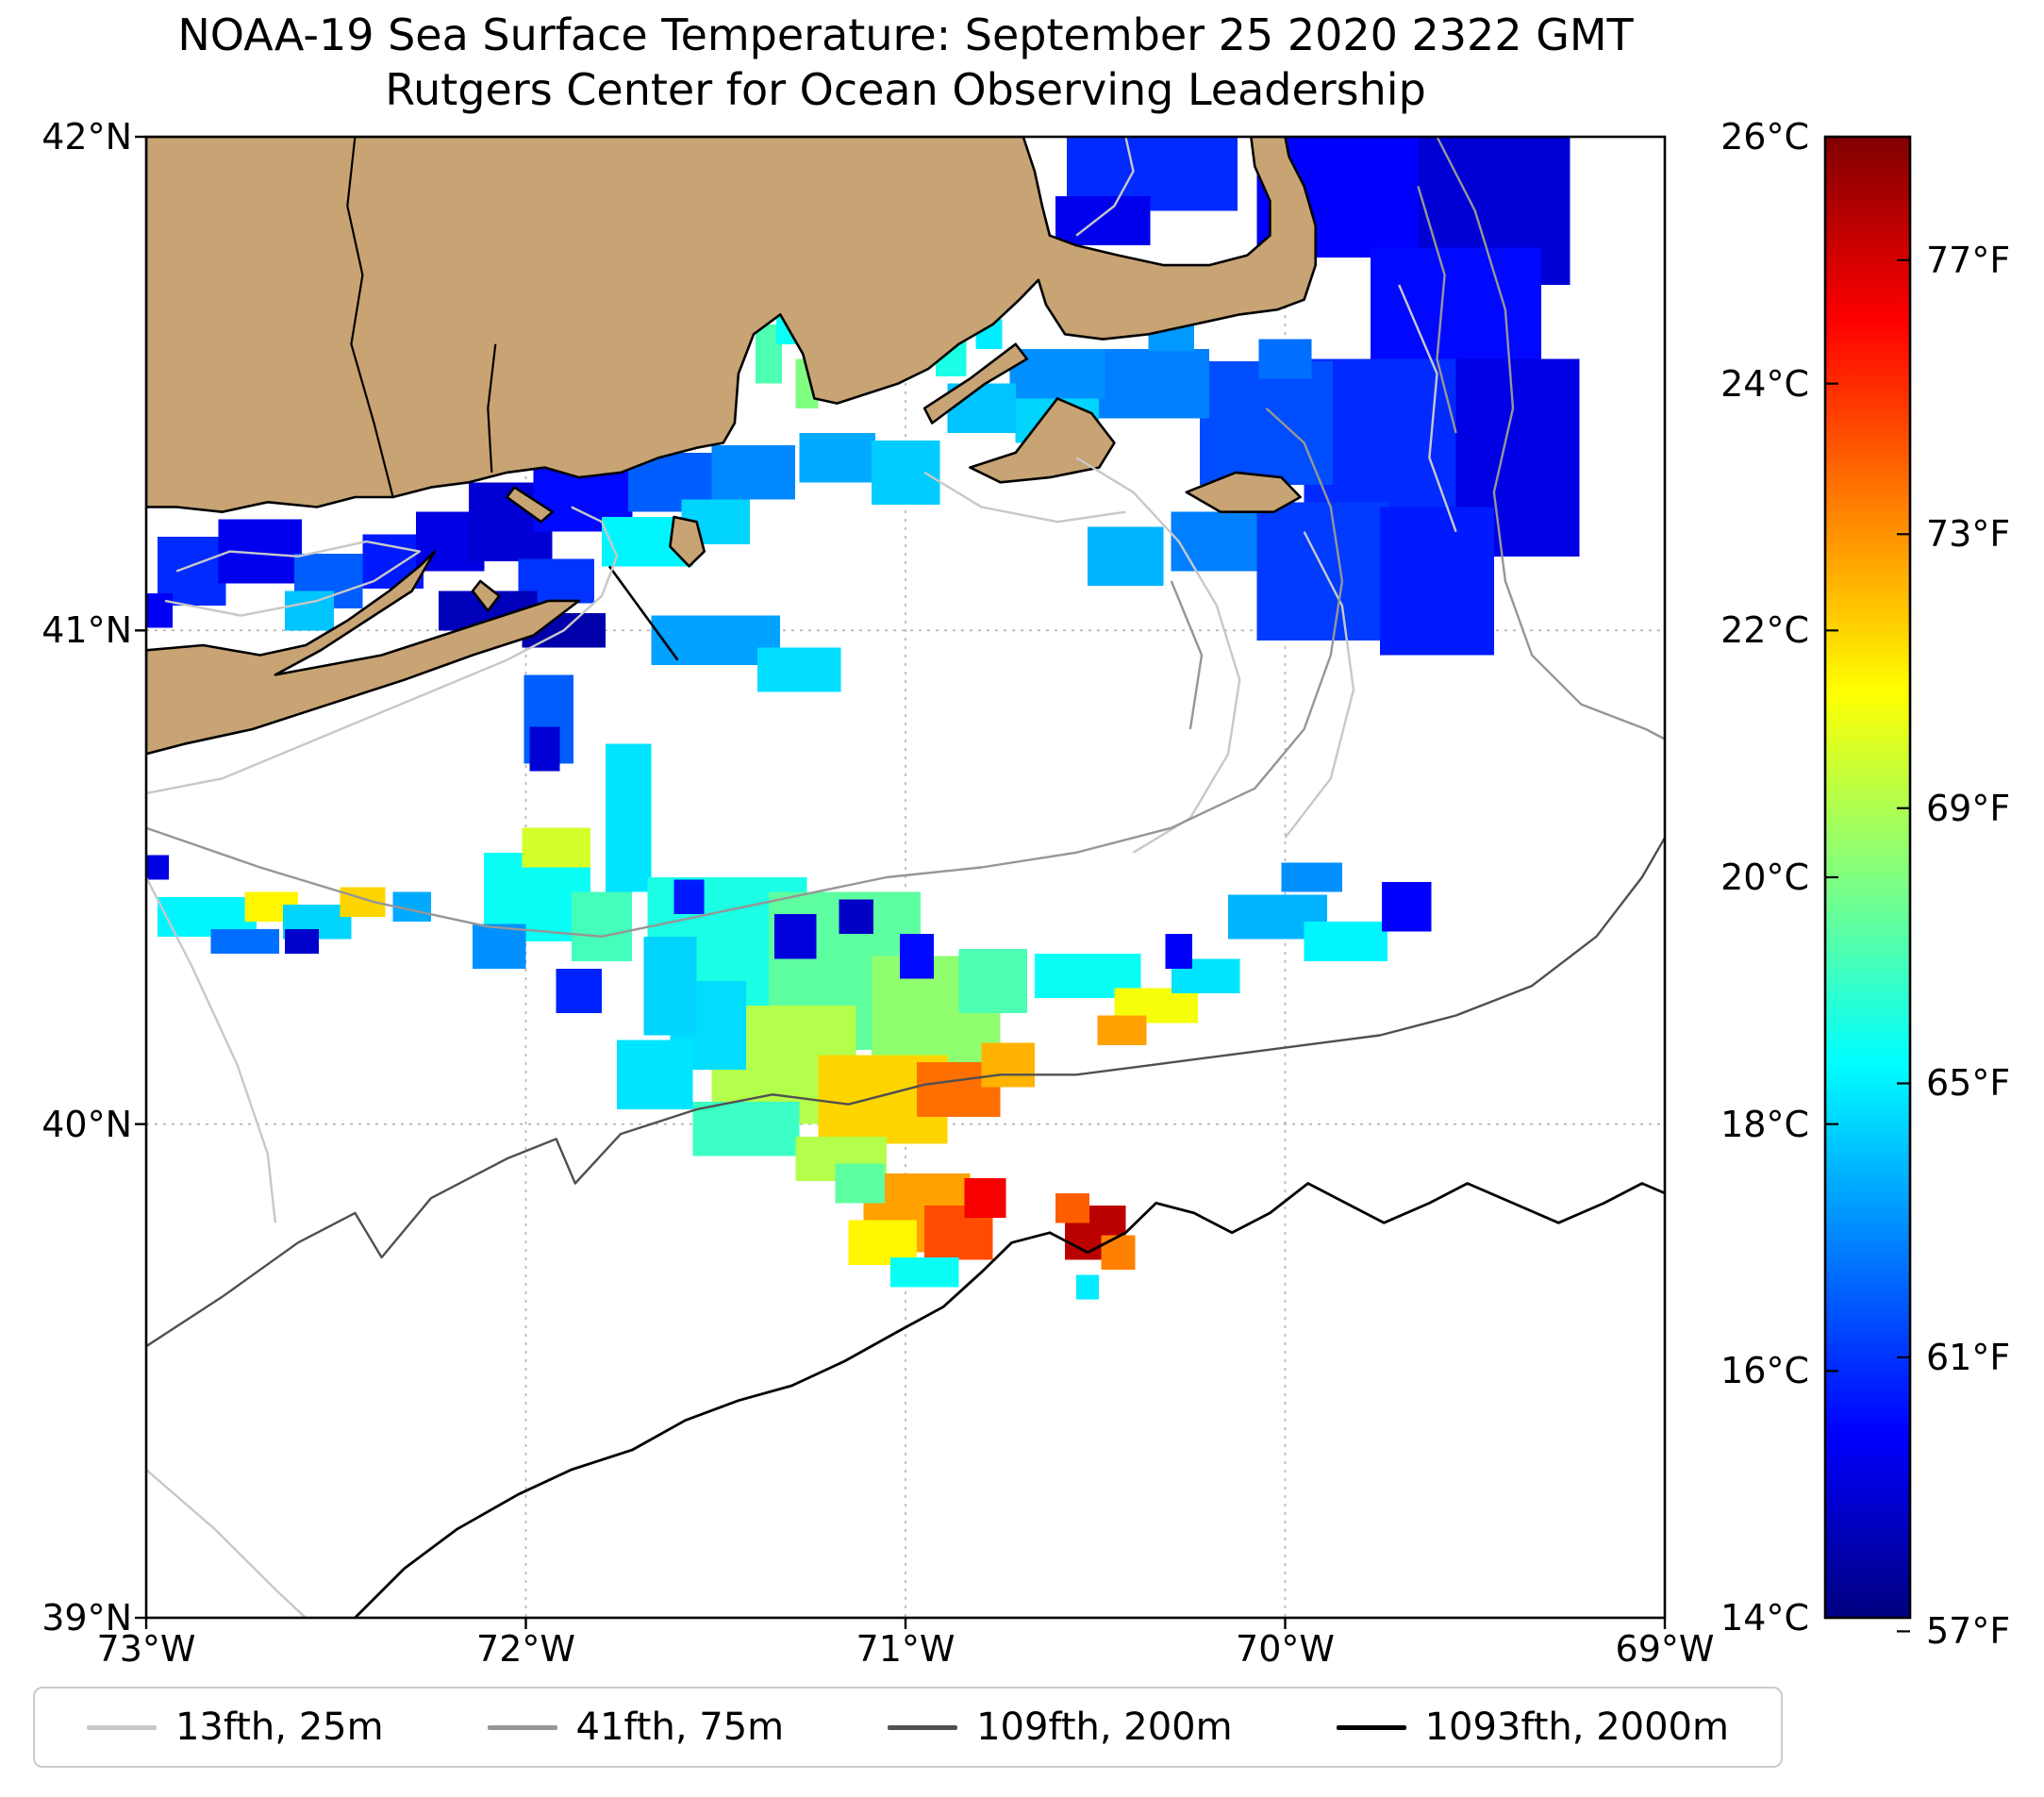 The height and width of the screenshot is (1797, 2044). I want to click on land-block-island, so click(688, 541).